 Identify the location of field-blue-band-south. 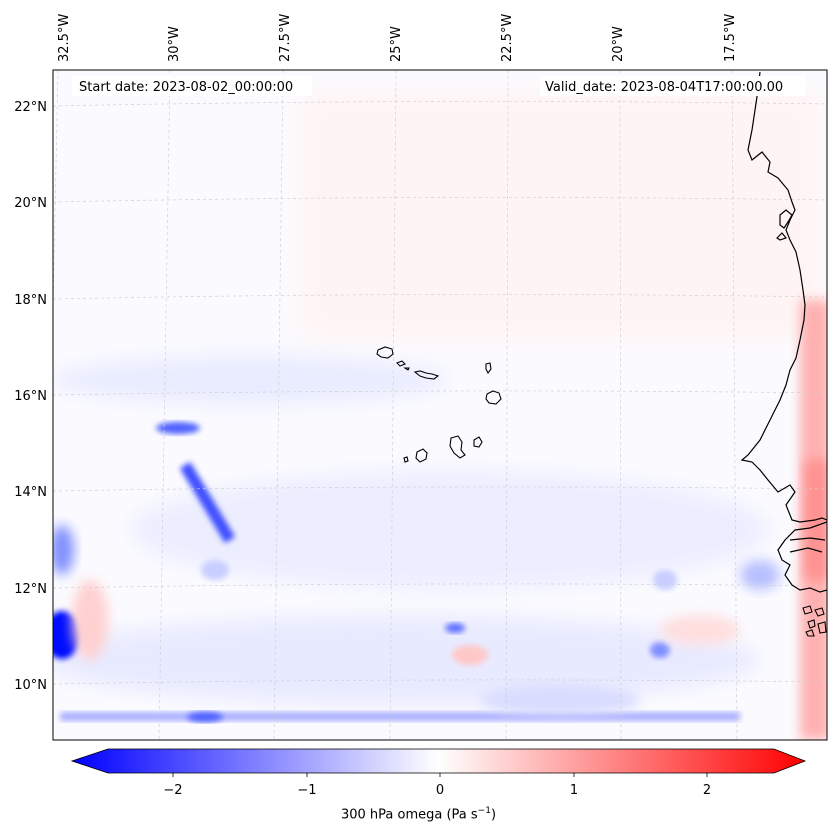
(400, 716).